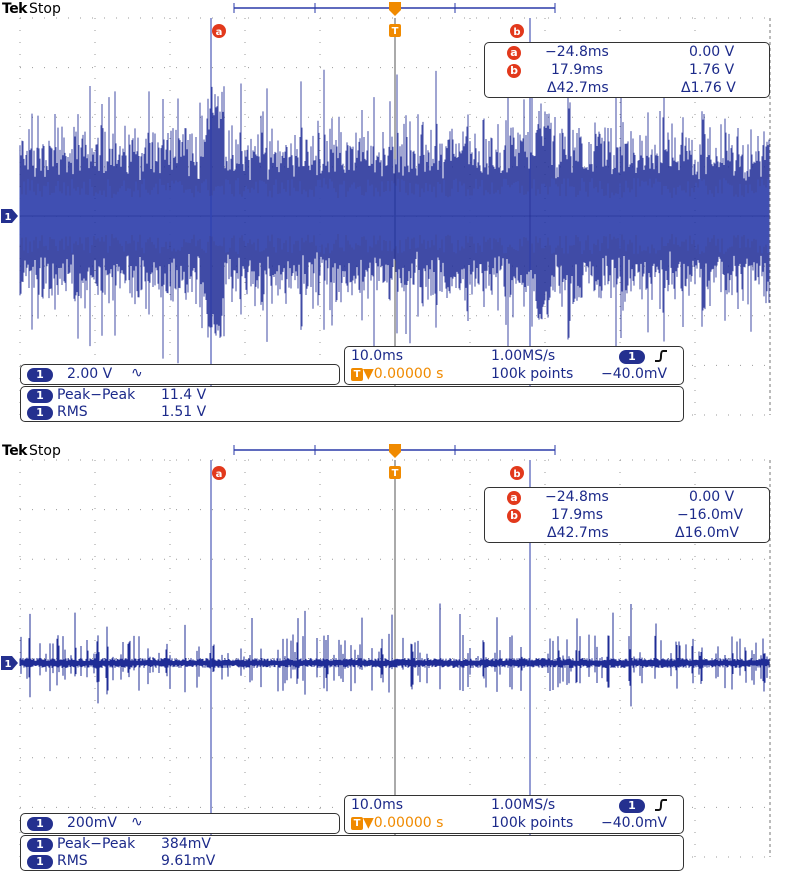 The width and height of the screenshot is (800, 883). I want to click on measure-value: 384mV, so click(186, 844).